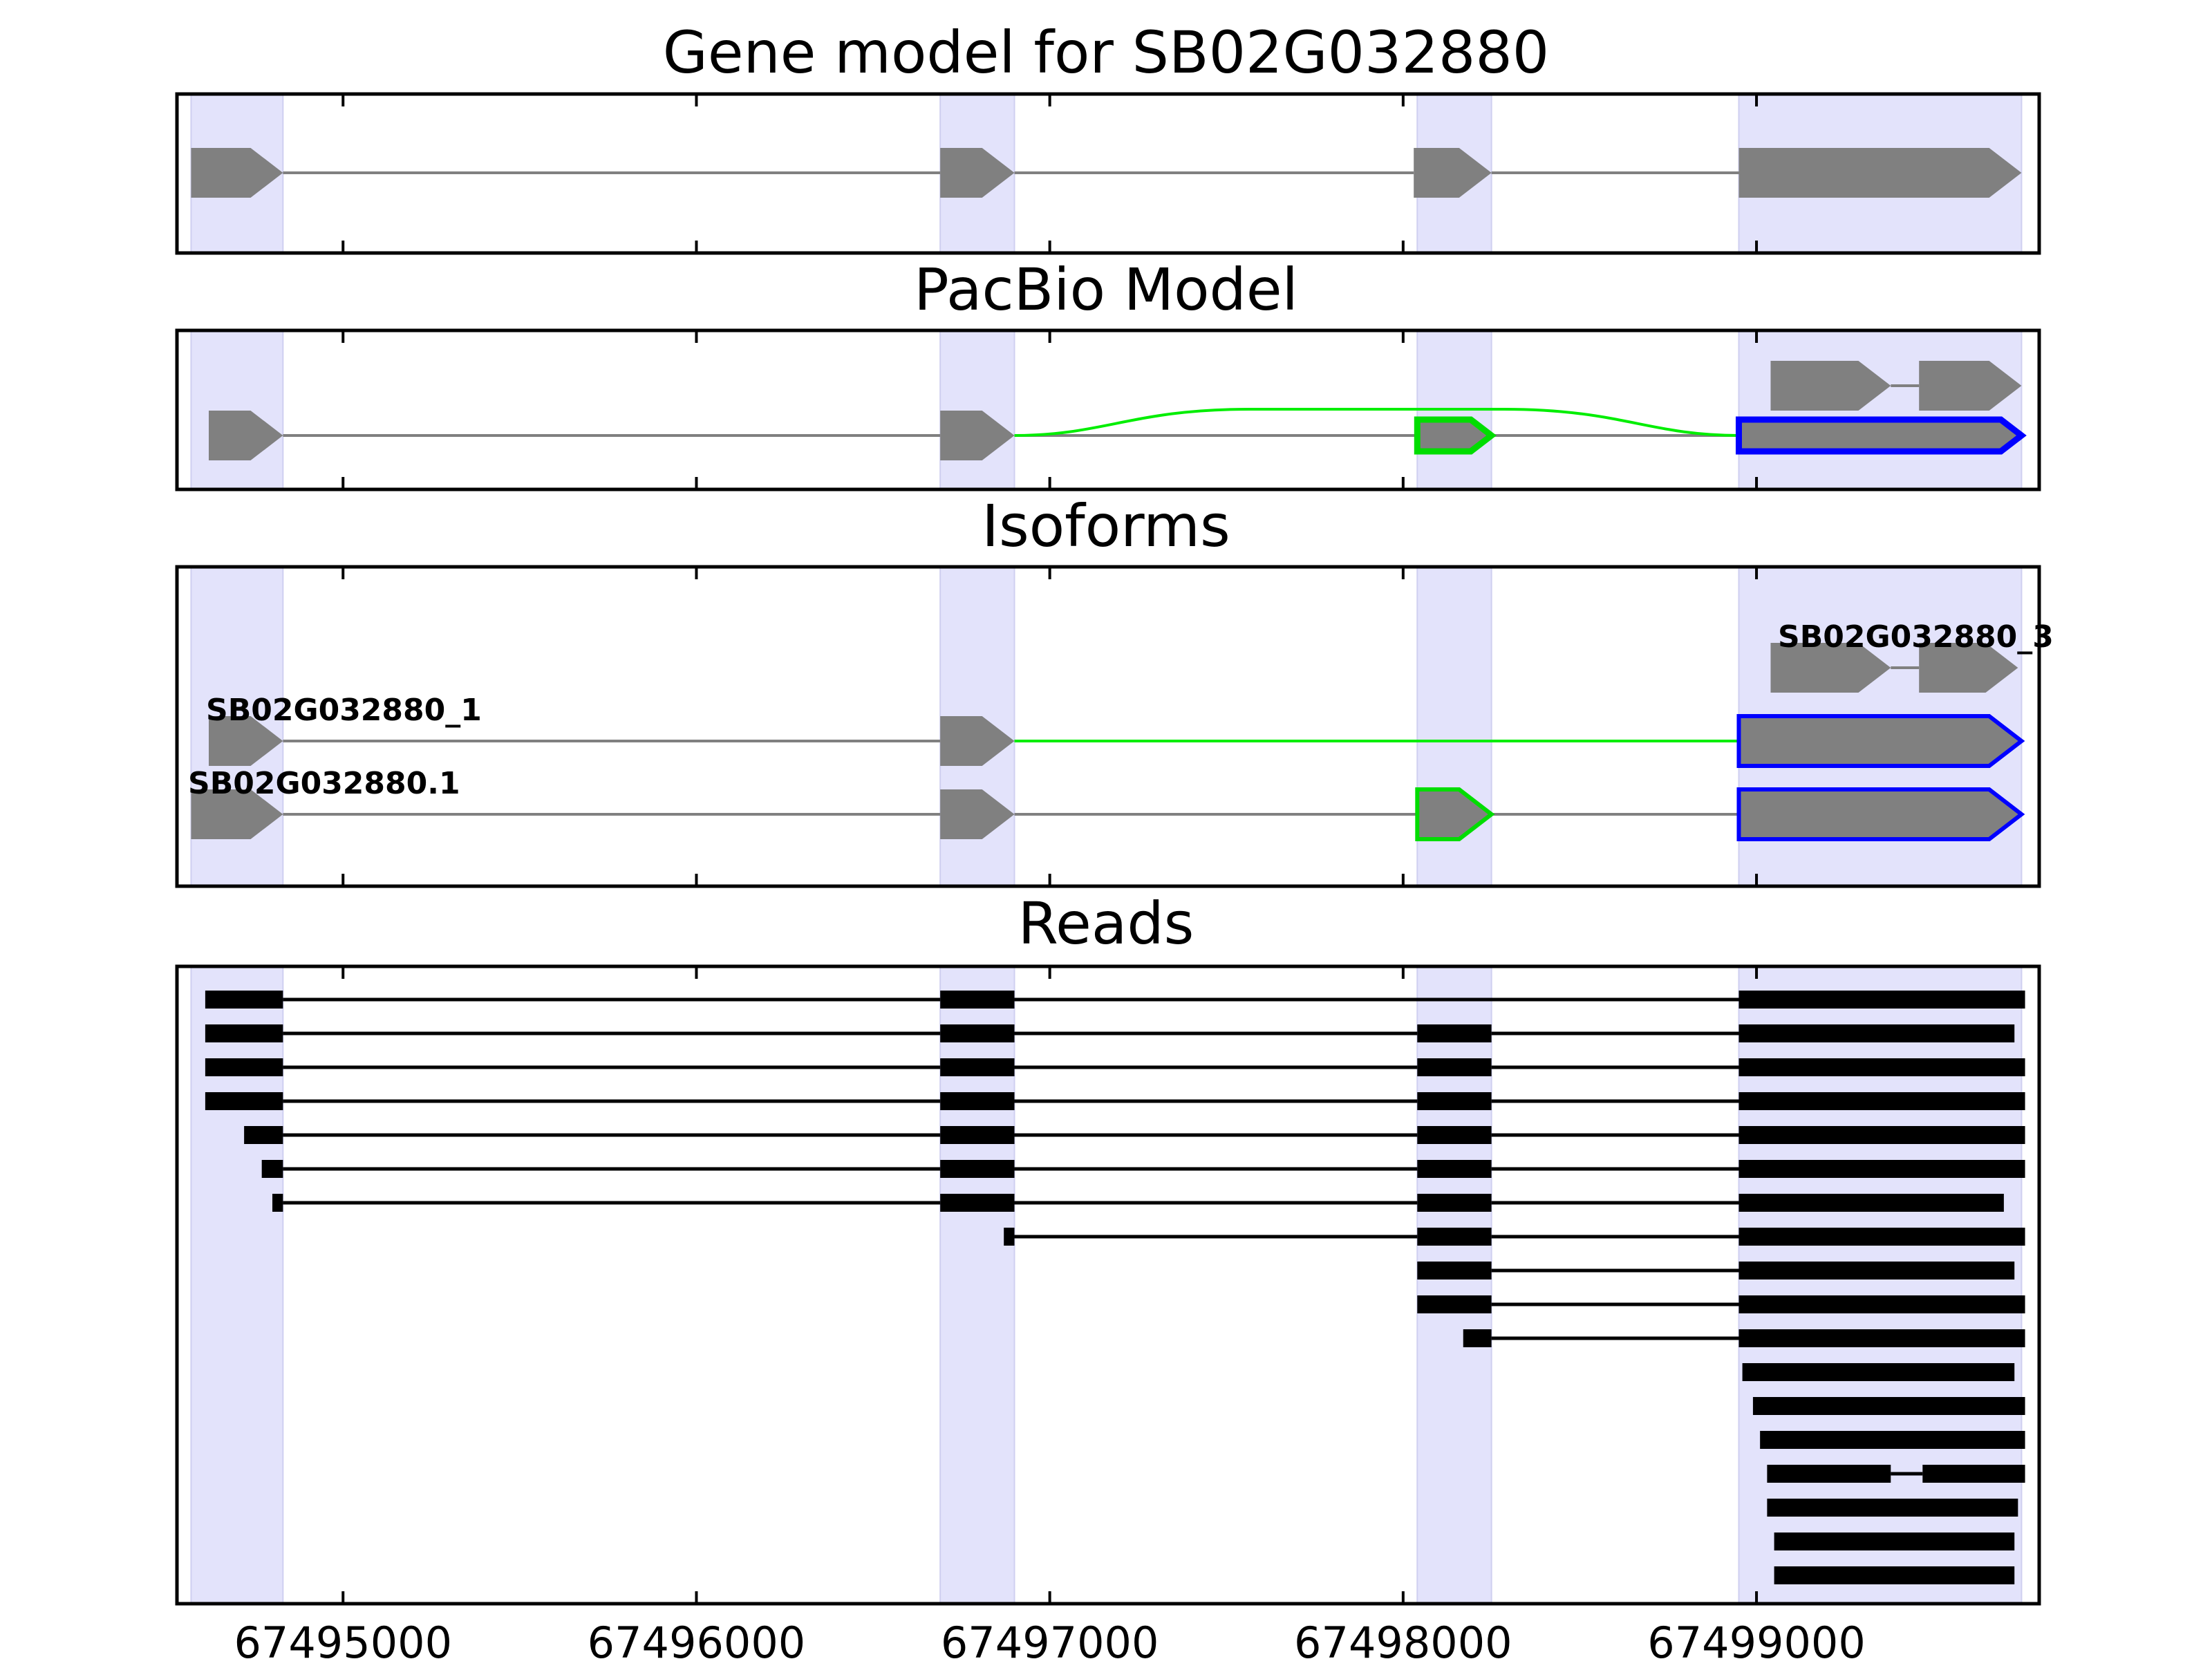 The width and height of the screenshot is (2212, 1659). What do you see at coordinates (324, 784) in the screenshot?
I see `isoform-label: SB02G032880.1` at bounding box center [324, 784].